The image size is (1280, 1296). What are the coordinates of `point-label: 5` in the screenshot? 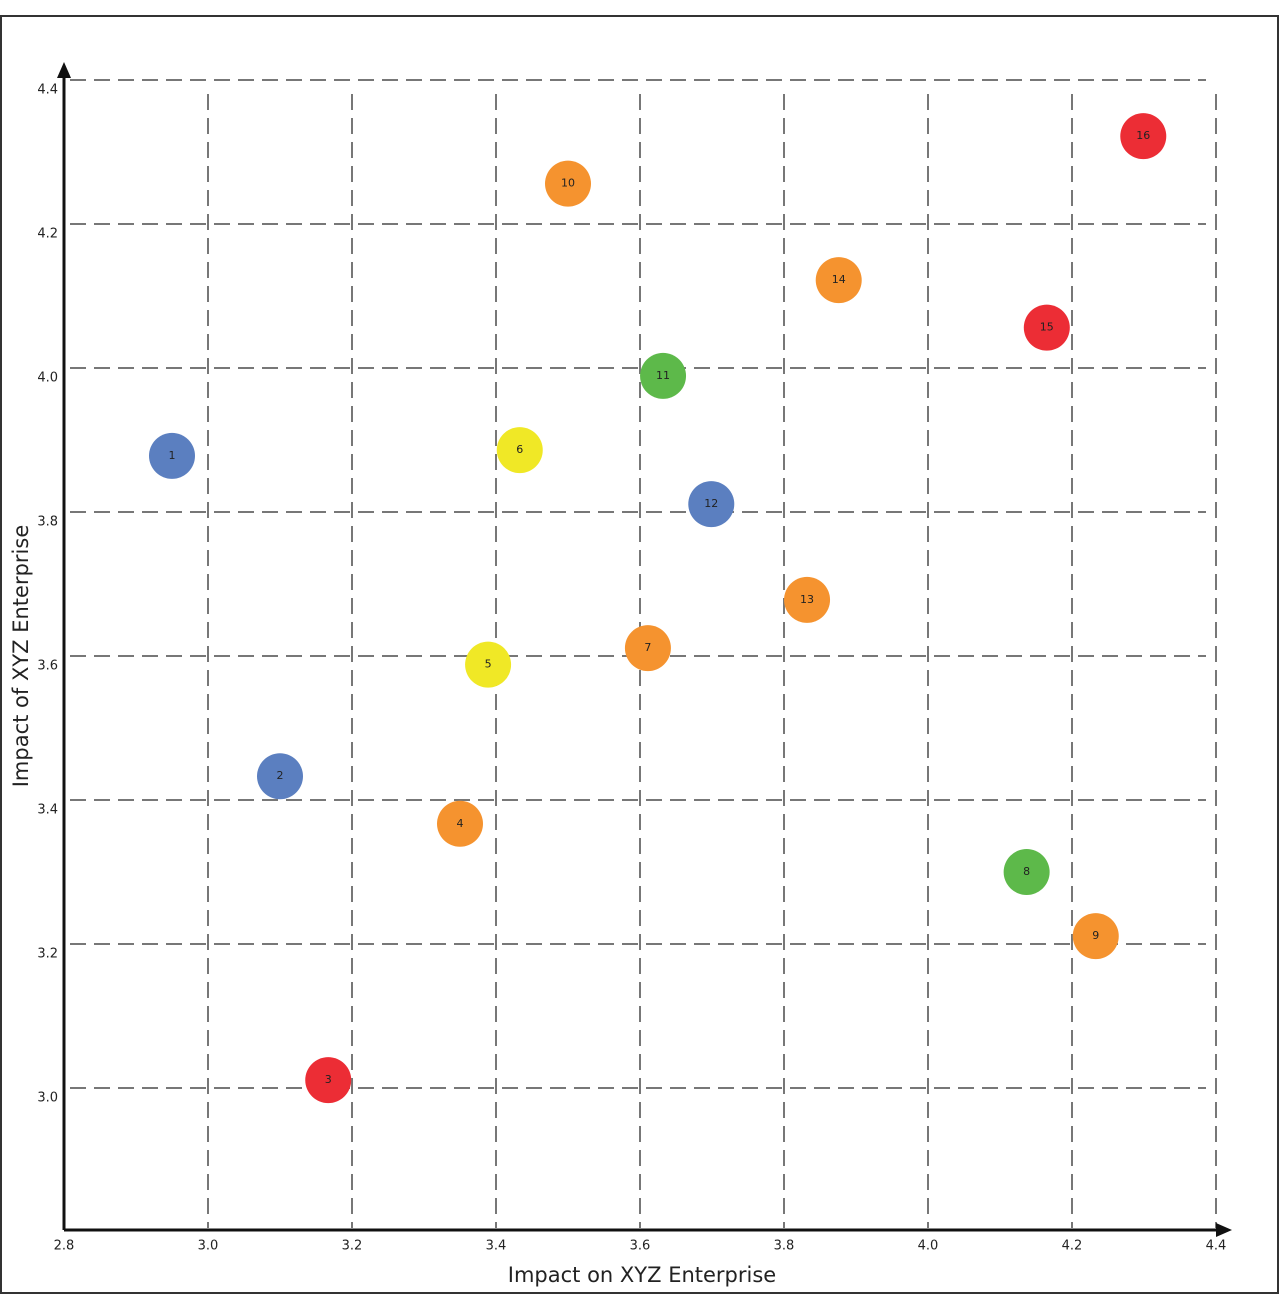 It's located at (488, 664).